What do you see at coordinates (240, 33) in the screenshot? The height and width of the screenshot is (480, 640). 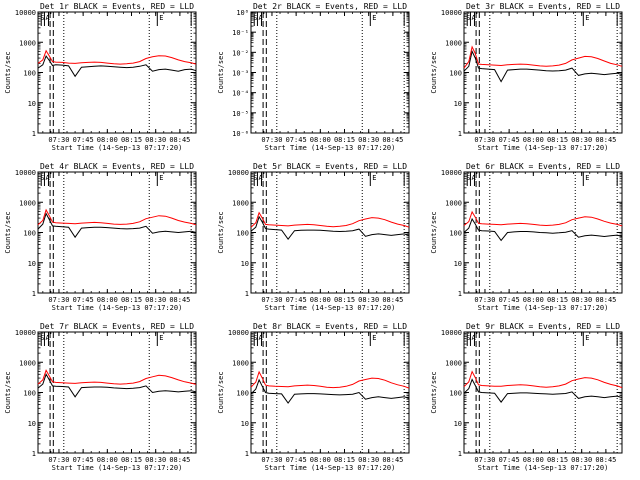 I see `y-tick-label: 10⁻¹` at bounding box center [240, 33].